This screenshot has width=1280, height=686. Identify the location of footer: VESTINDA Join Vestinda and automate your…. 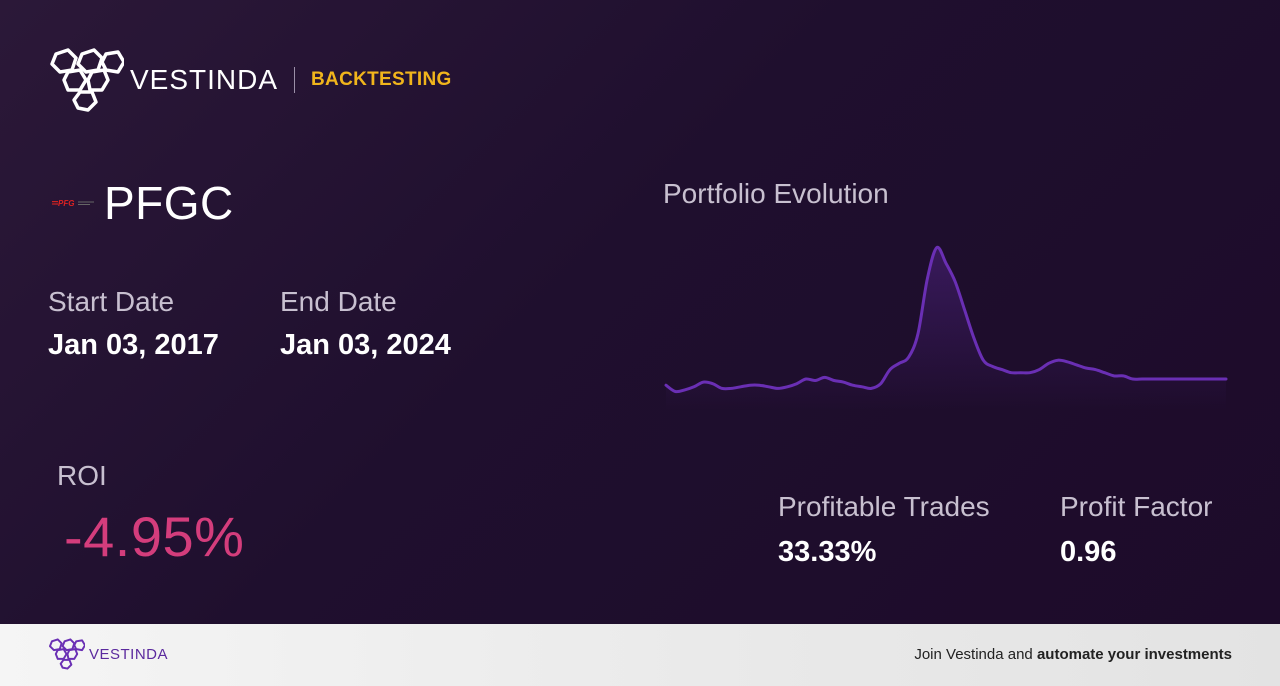
(640, 655).